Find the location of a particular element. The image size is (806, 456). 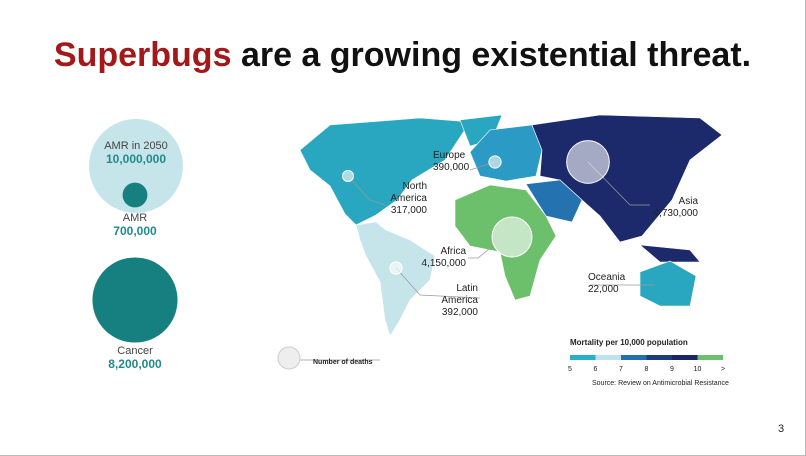

region-label: Oceania 22,000 is located at coordinates (618, 284).